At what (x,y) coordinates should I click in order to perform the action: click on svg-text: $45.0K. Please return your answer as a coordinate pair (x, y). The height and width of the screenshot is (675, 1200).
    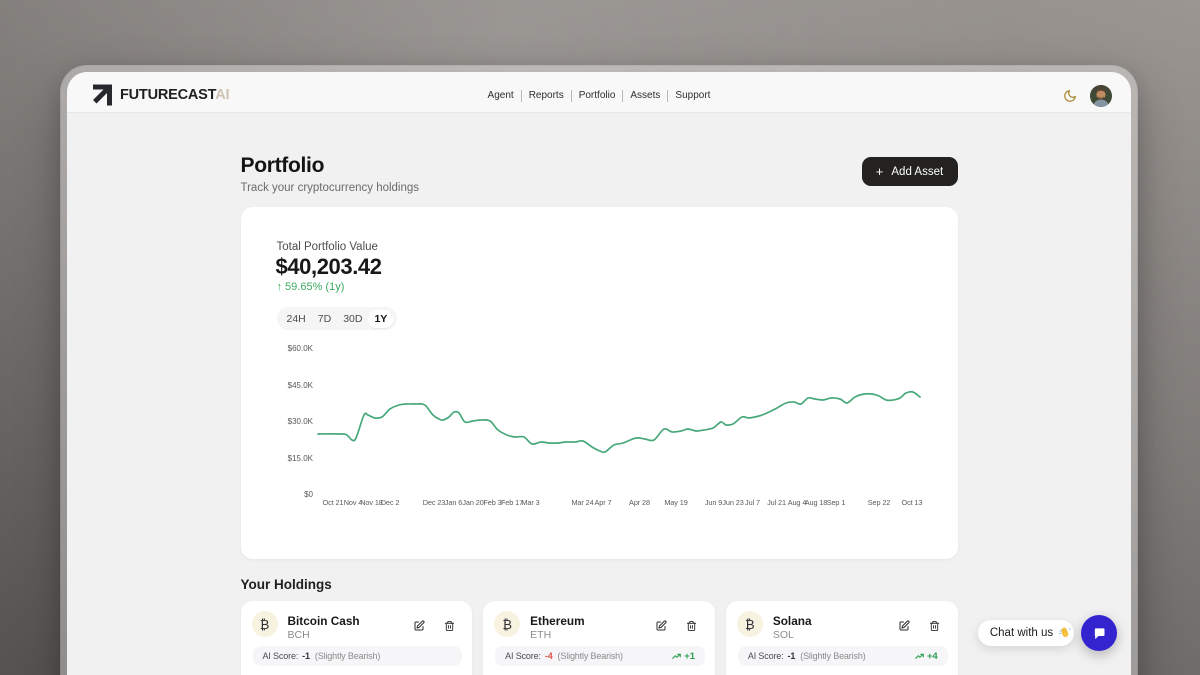
    Looking at the image, I should click on (300, 385).